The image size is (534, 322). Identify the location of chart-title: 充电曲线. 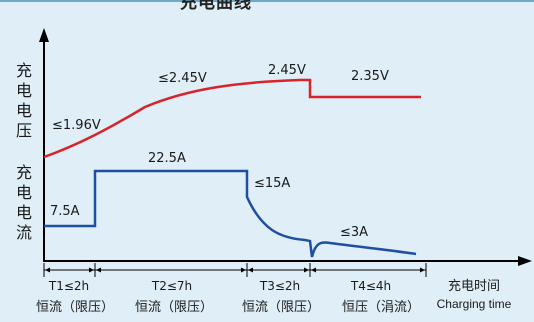
(216, 5).